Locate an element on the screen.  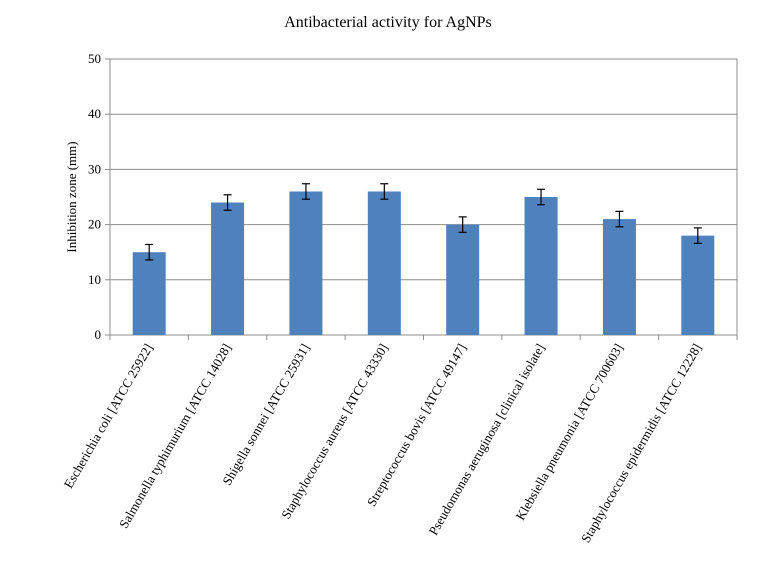
y-tick-label: 0 is located at coordinates (98, 334).